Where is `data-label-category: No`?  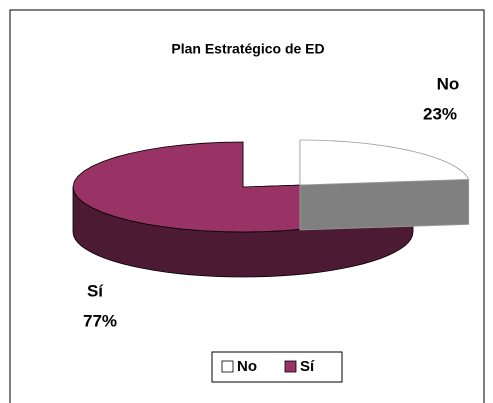 data-label-category: No is located at coordinates (448, 83).